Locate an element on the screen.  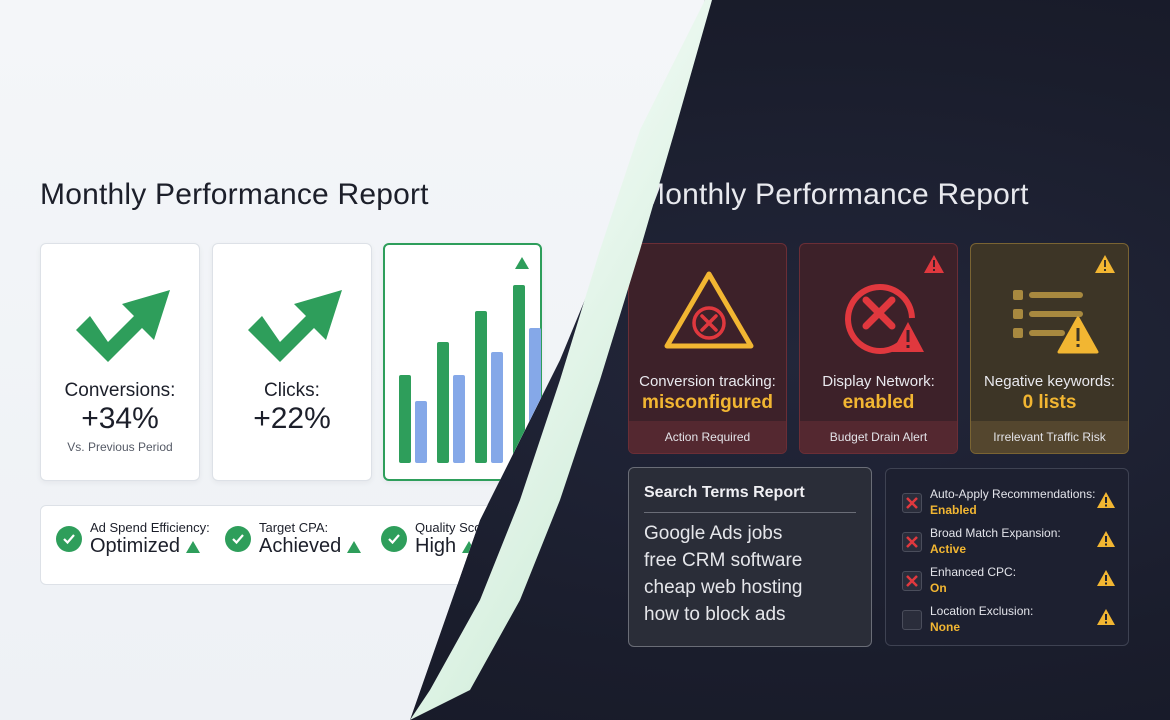
setting-label: Location Exclusion: is located at coordinates (982, 611).